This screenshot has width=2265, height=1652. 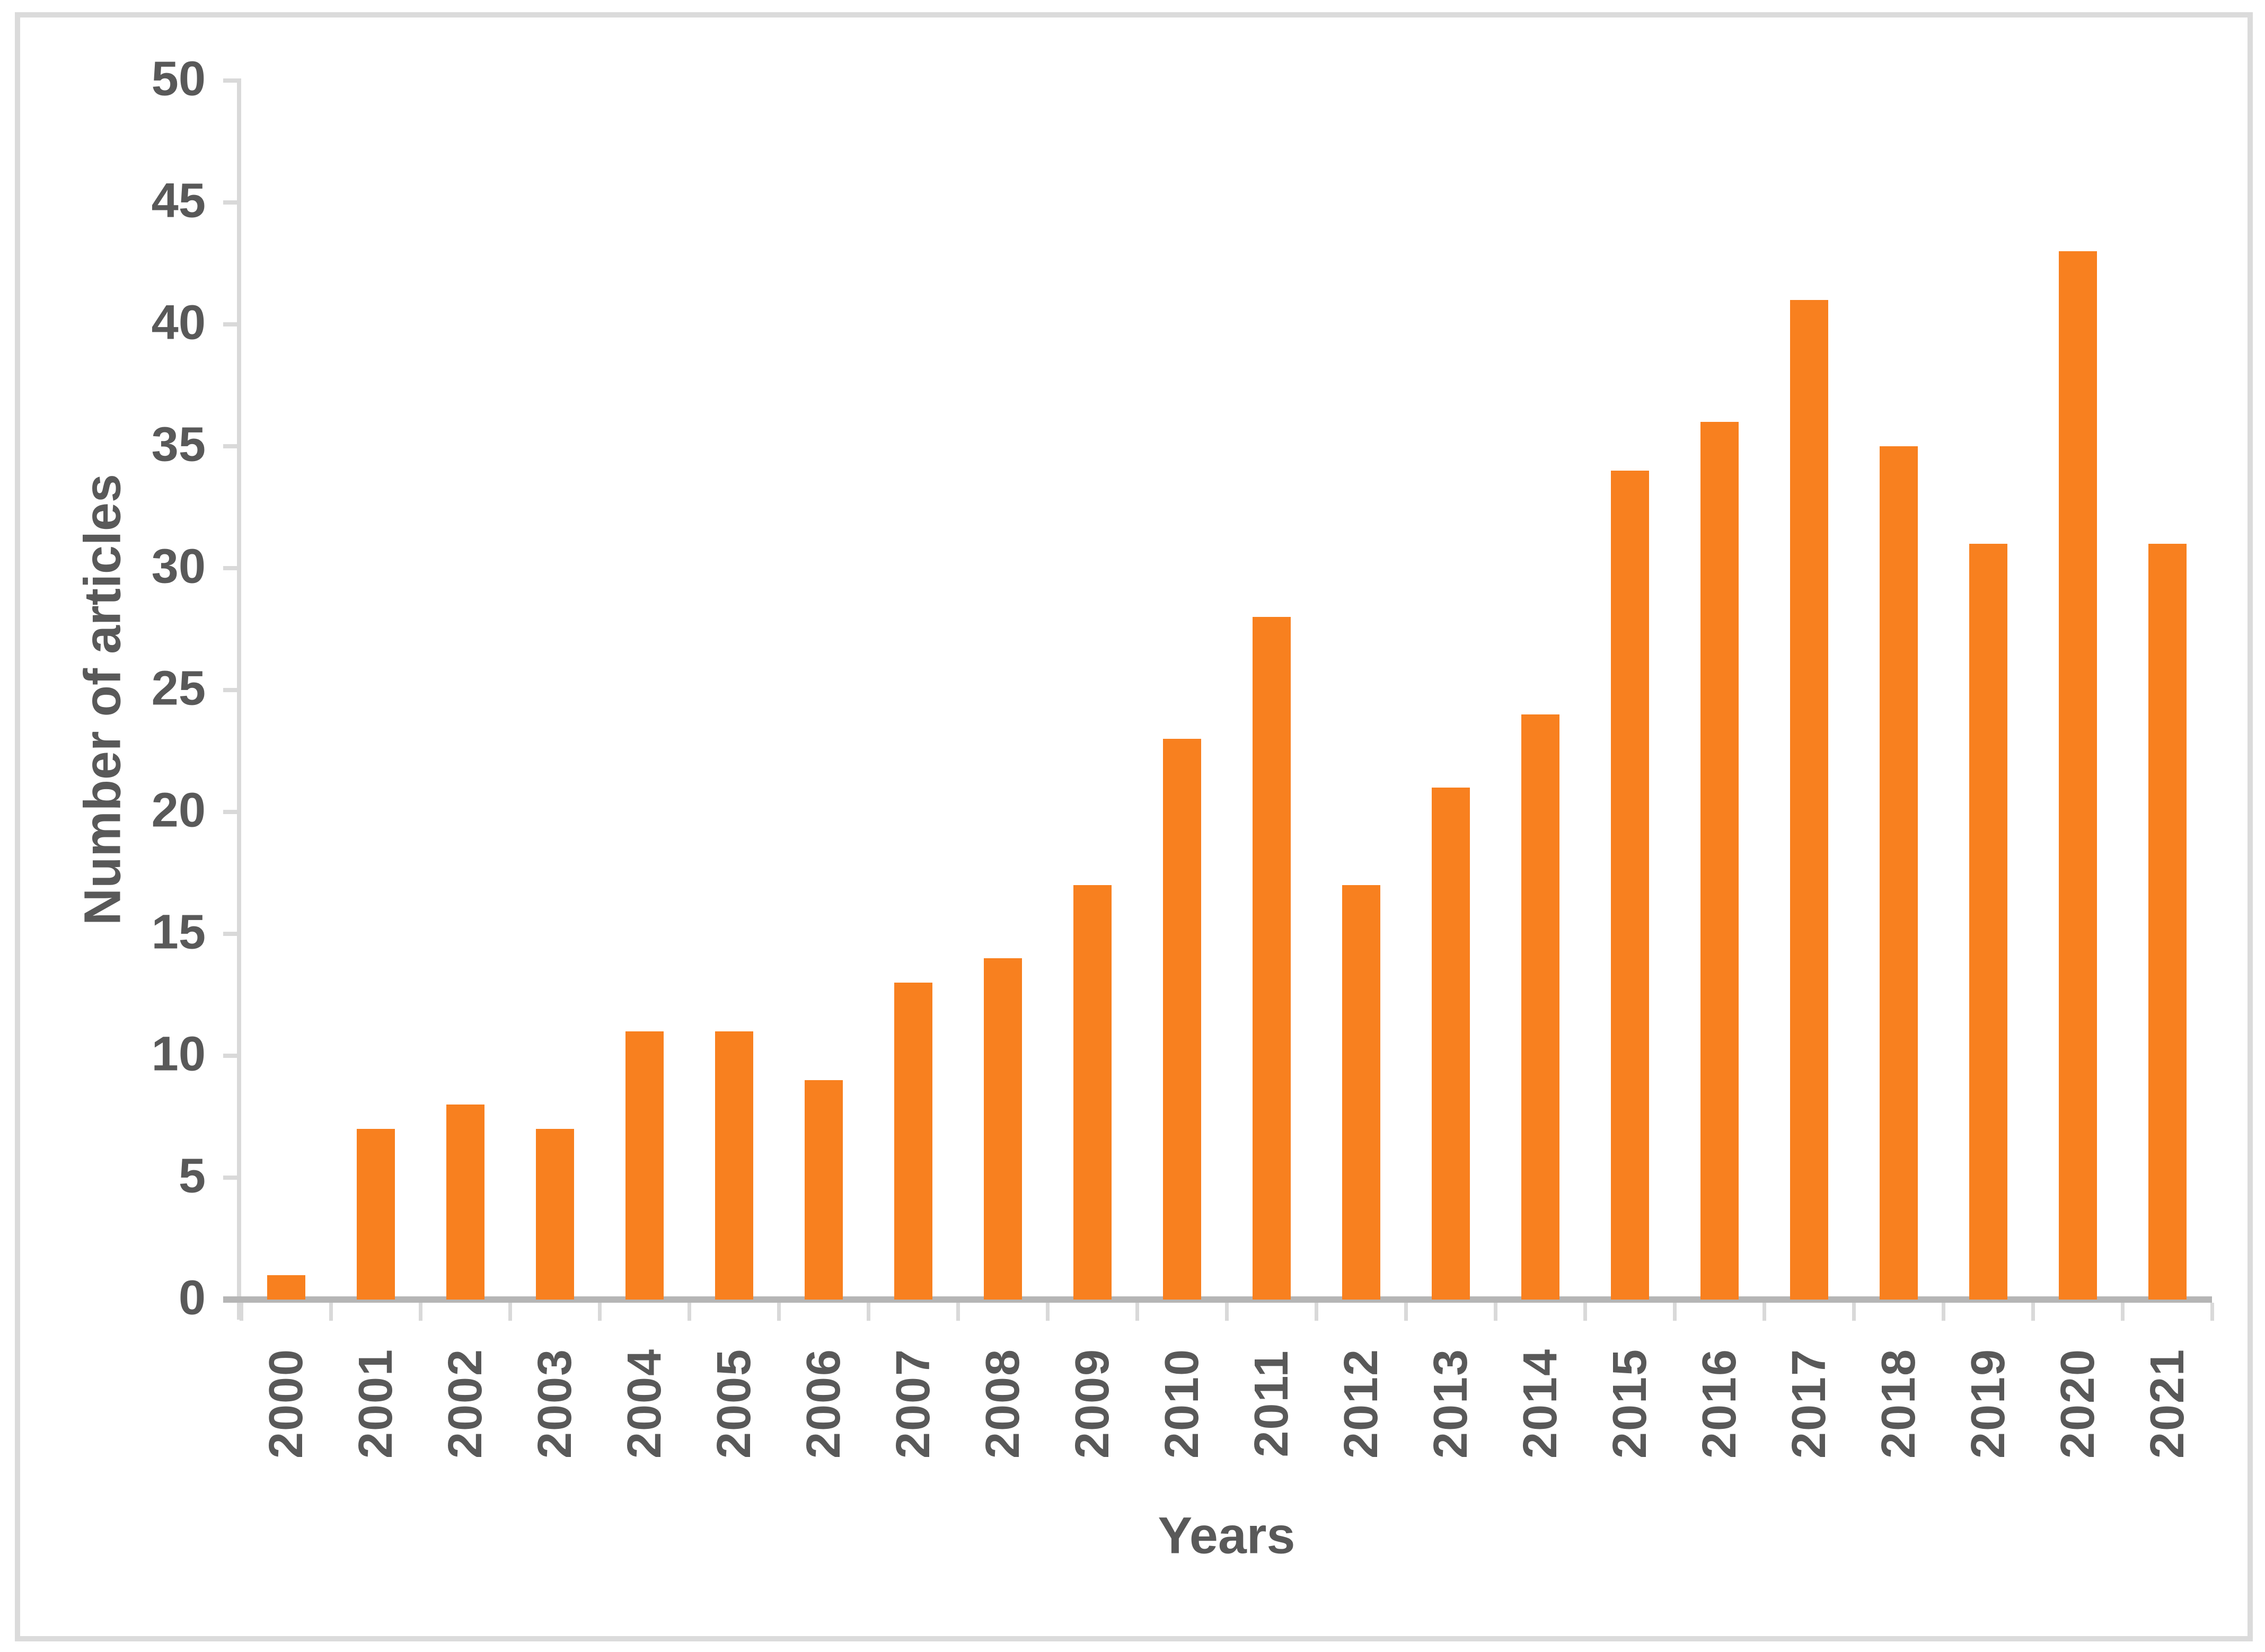 What do you see at coordinates (824, 1190) in the screenshot?
I see `bar-2006` at bounding box center [824, 1190].